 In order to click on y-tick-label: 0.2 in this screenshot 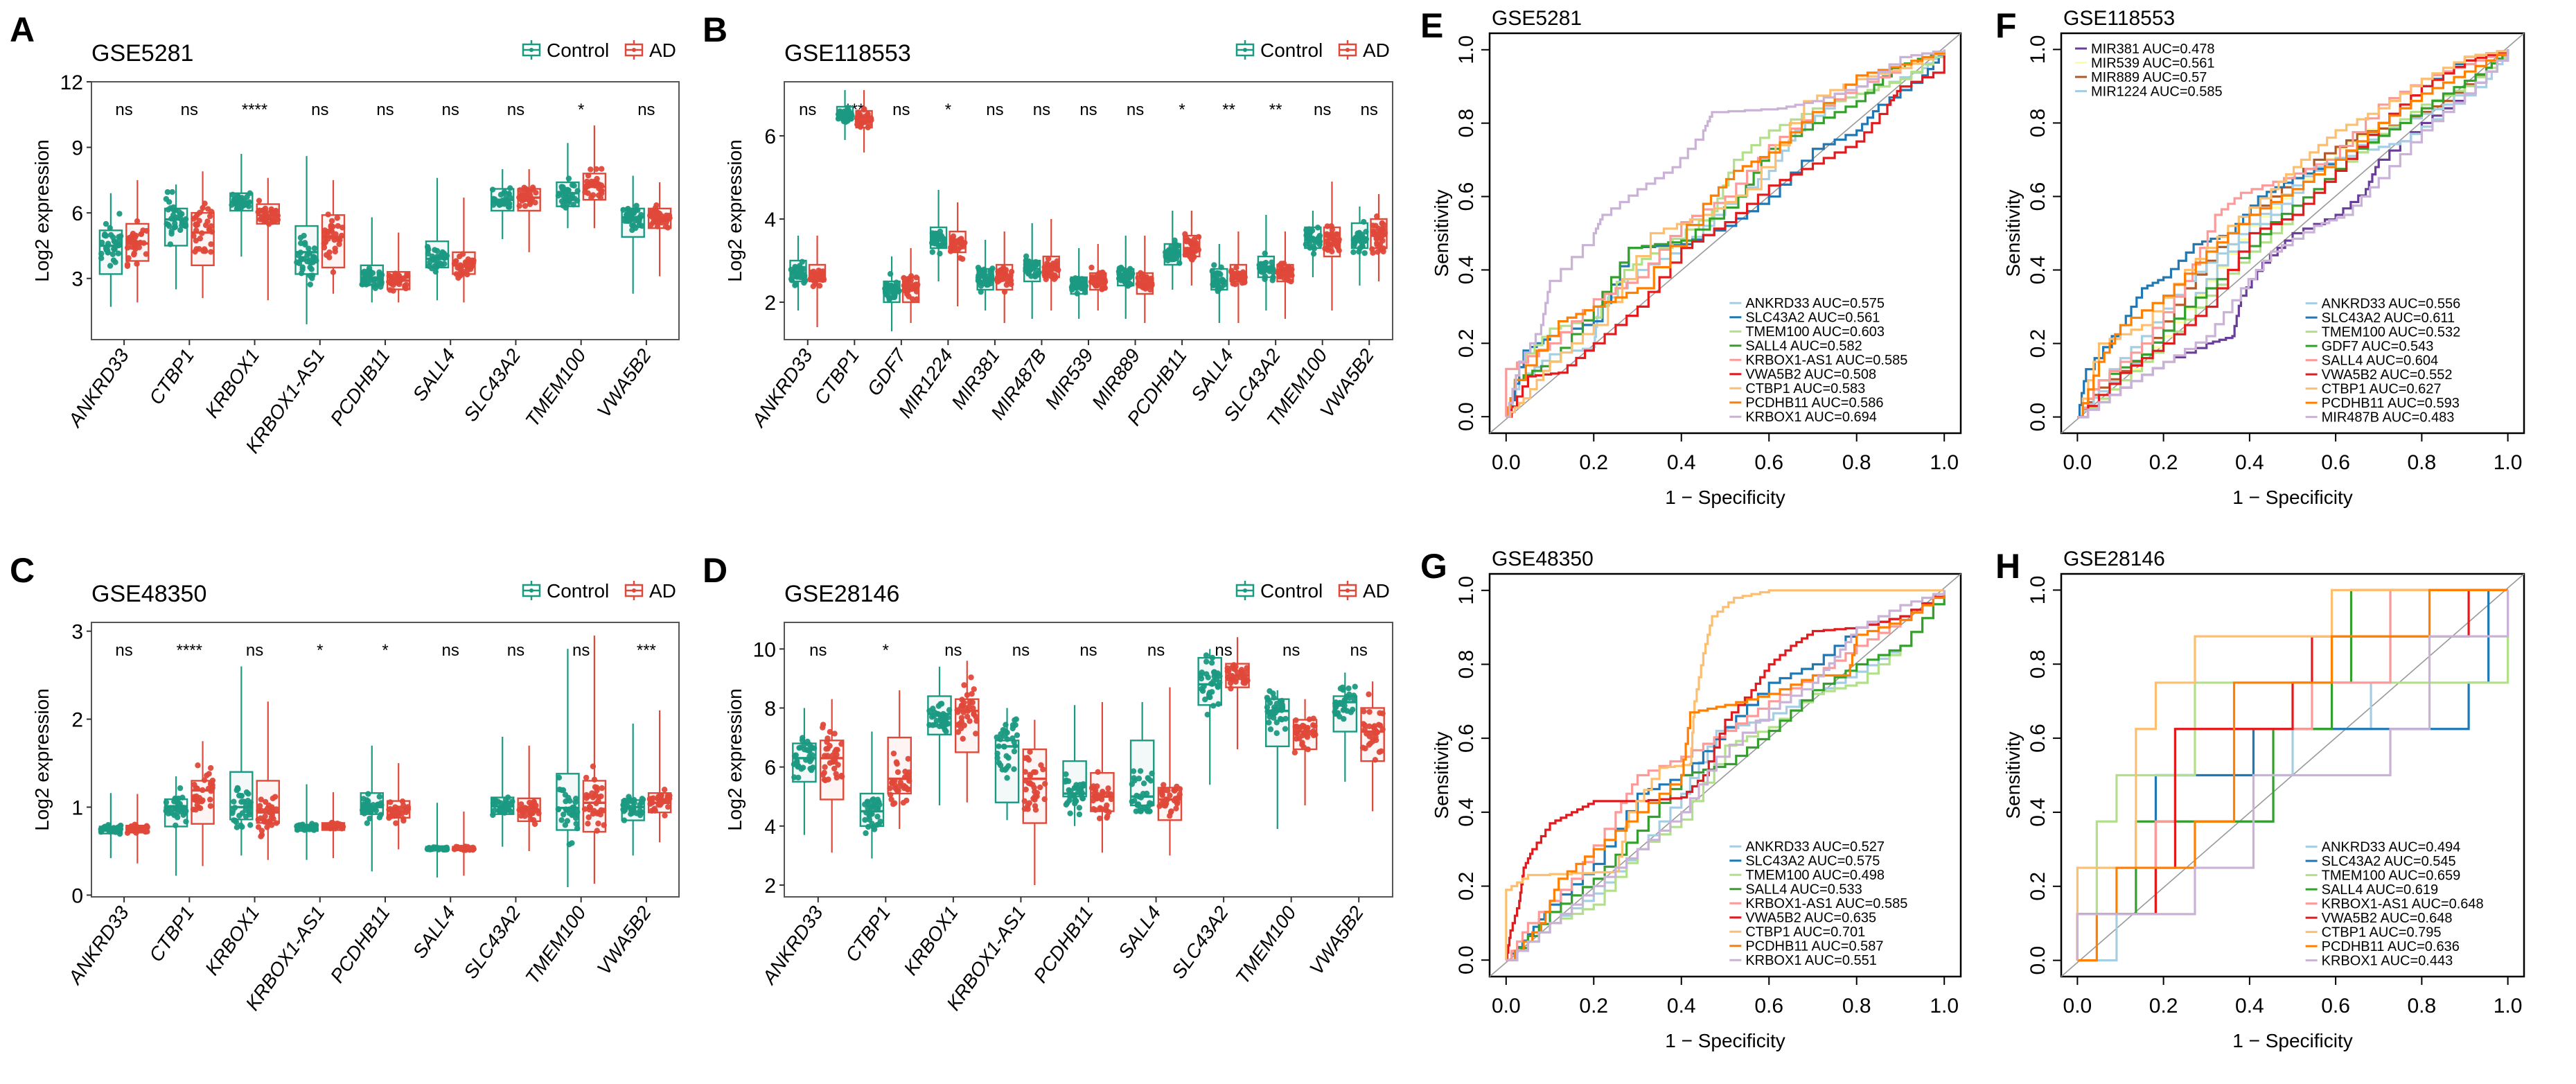, I will do `click(2038, 343)`.